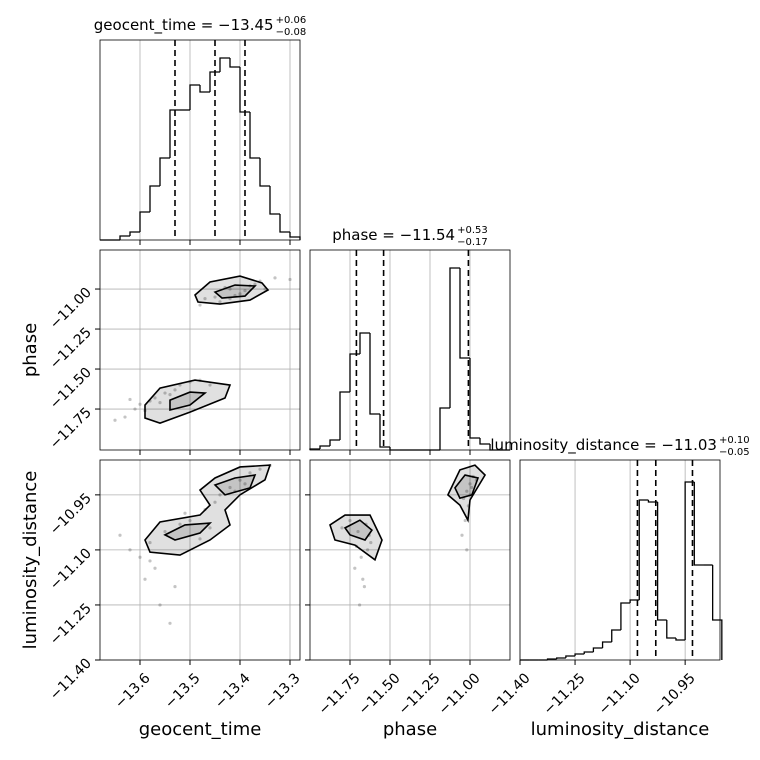 The width and height of the screenshot is (760, 760). I want to click on title-lower: −0.05, so click(734, 452).